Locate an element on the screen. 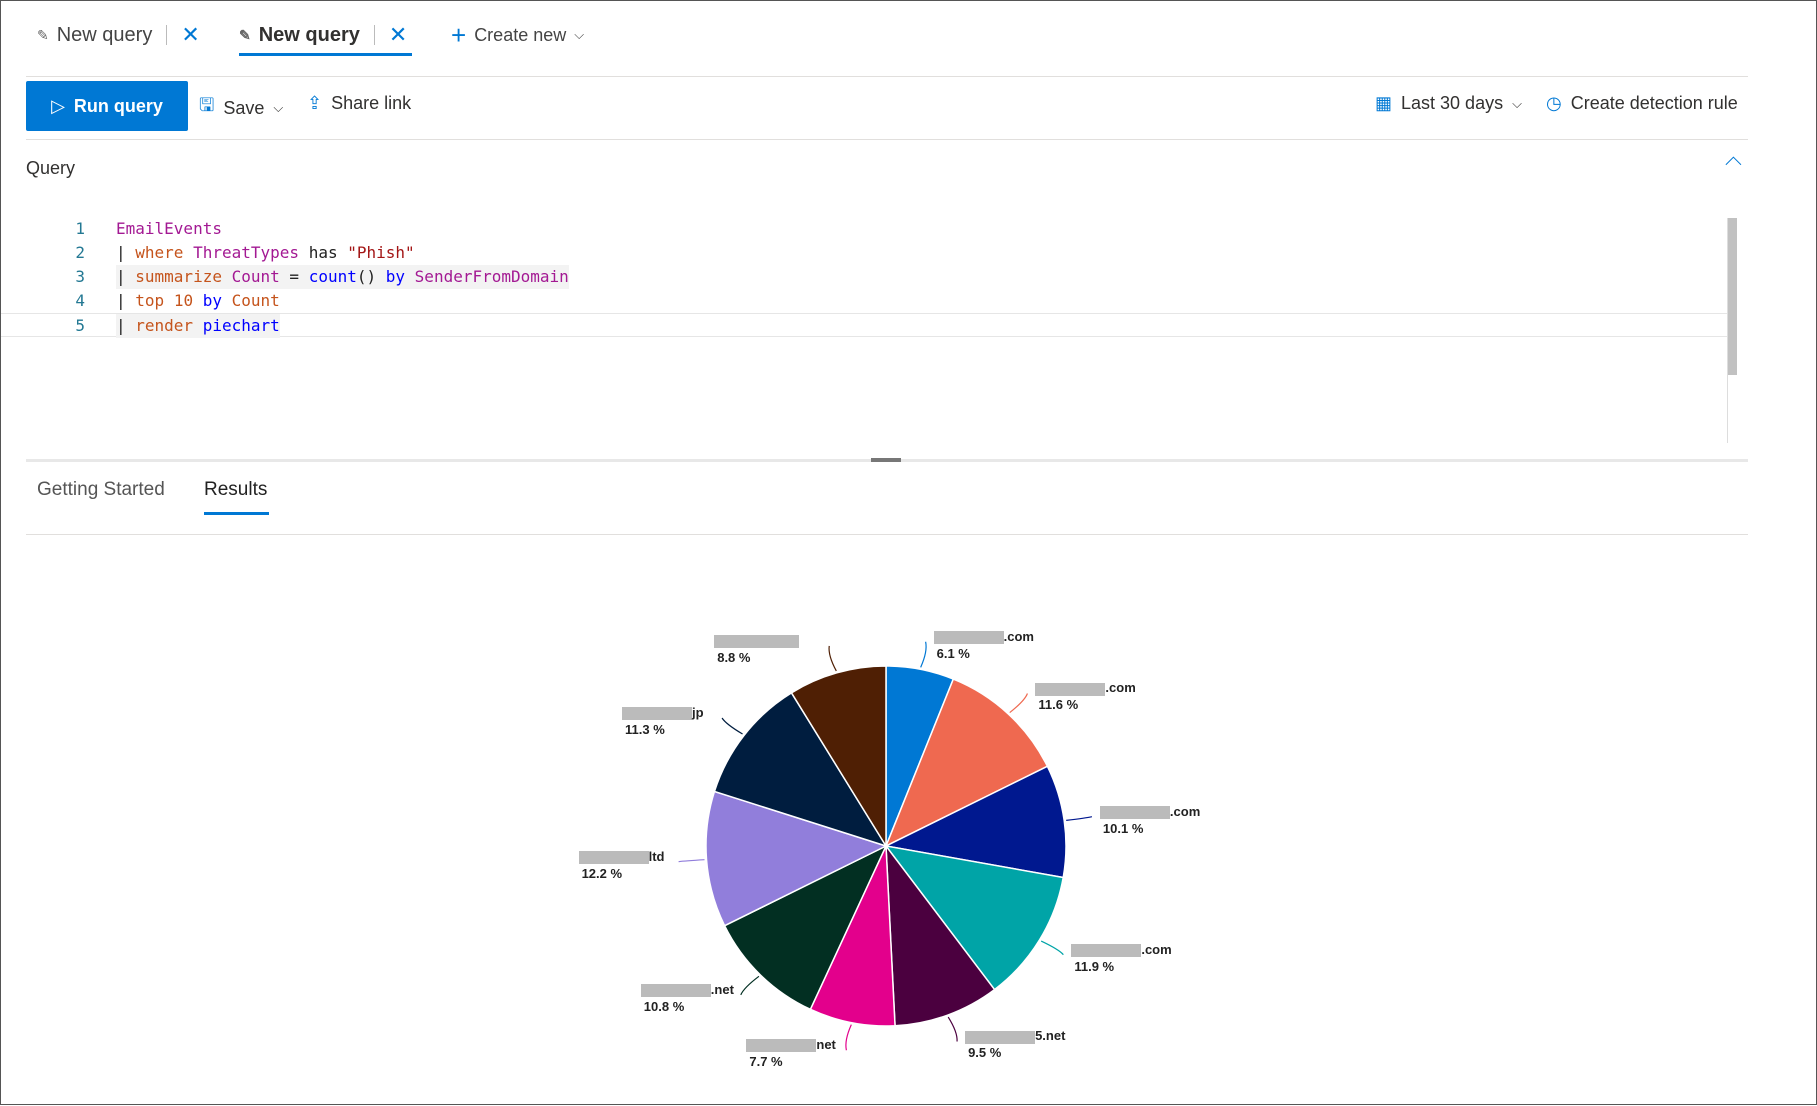  slice-percent: 12.2 % is located at coordinates (602, 873).